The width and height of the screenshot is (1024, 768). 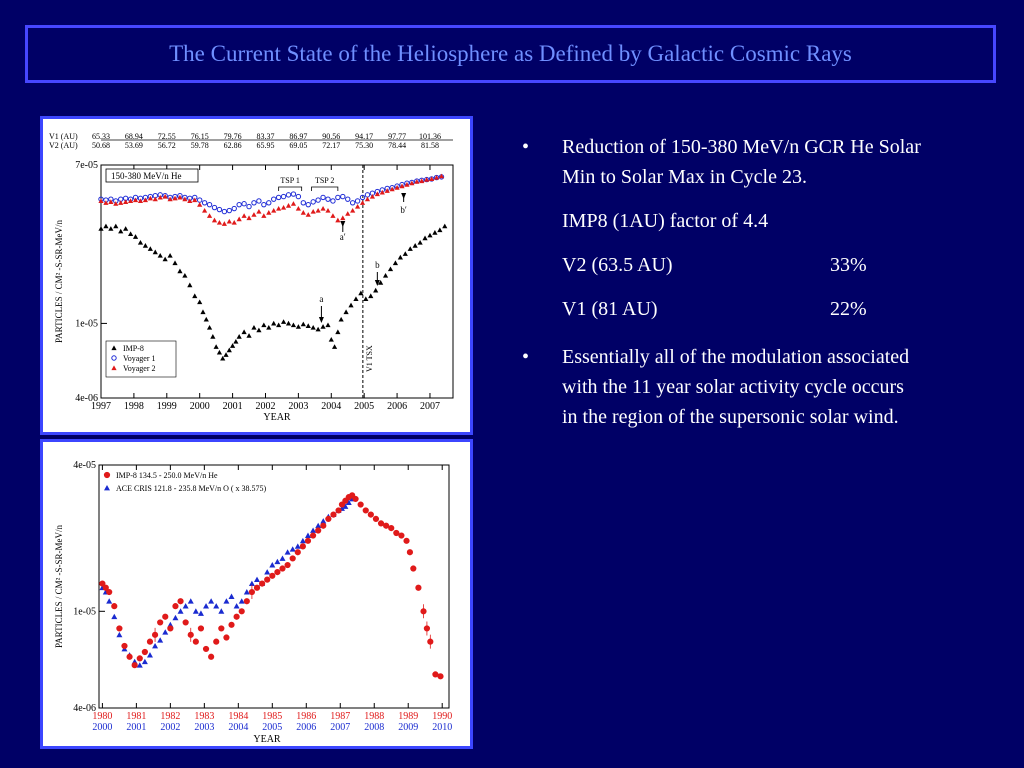 I want to click on plot-frame, so click(x=274, y=586).